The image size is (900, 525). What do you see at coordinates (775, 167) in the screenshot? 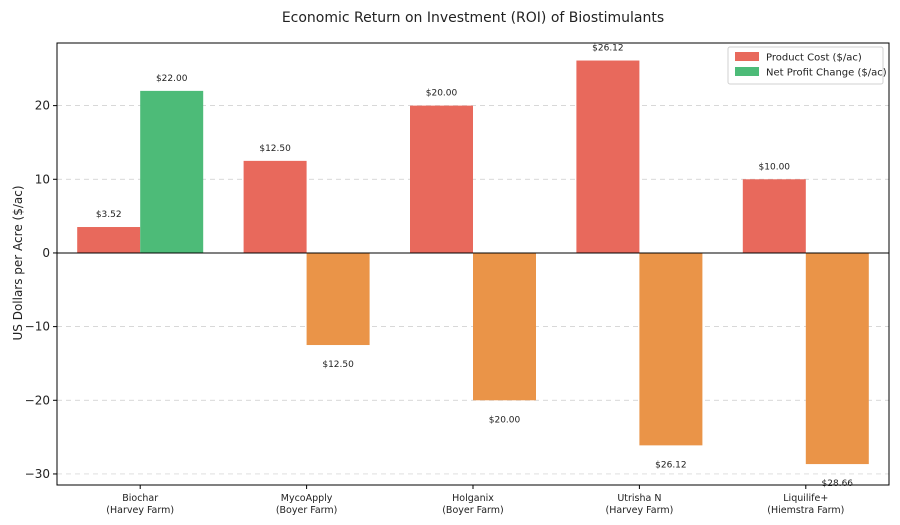
I see `data-label: $10.00` at bounding box center [775, 167].